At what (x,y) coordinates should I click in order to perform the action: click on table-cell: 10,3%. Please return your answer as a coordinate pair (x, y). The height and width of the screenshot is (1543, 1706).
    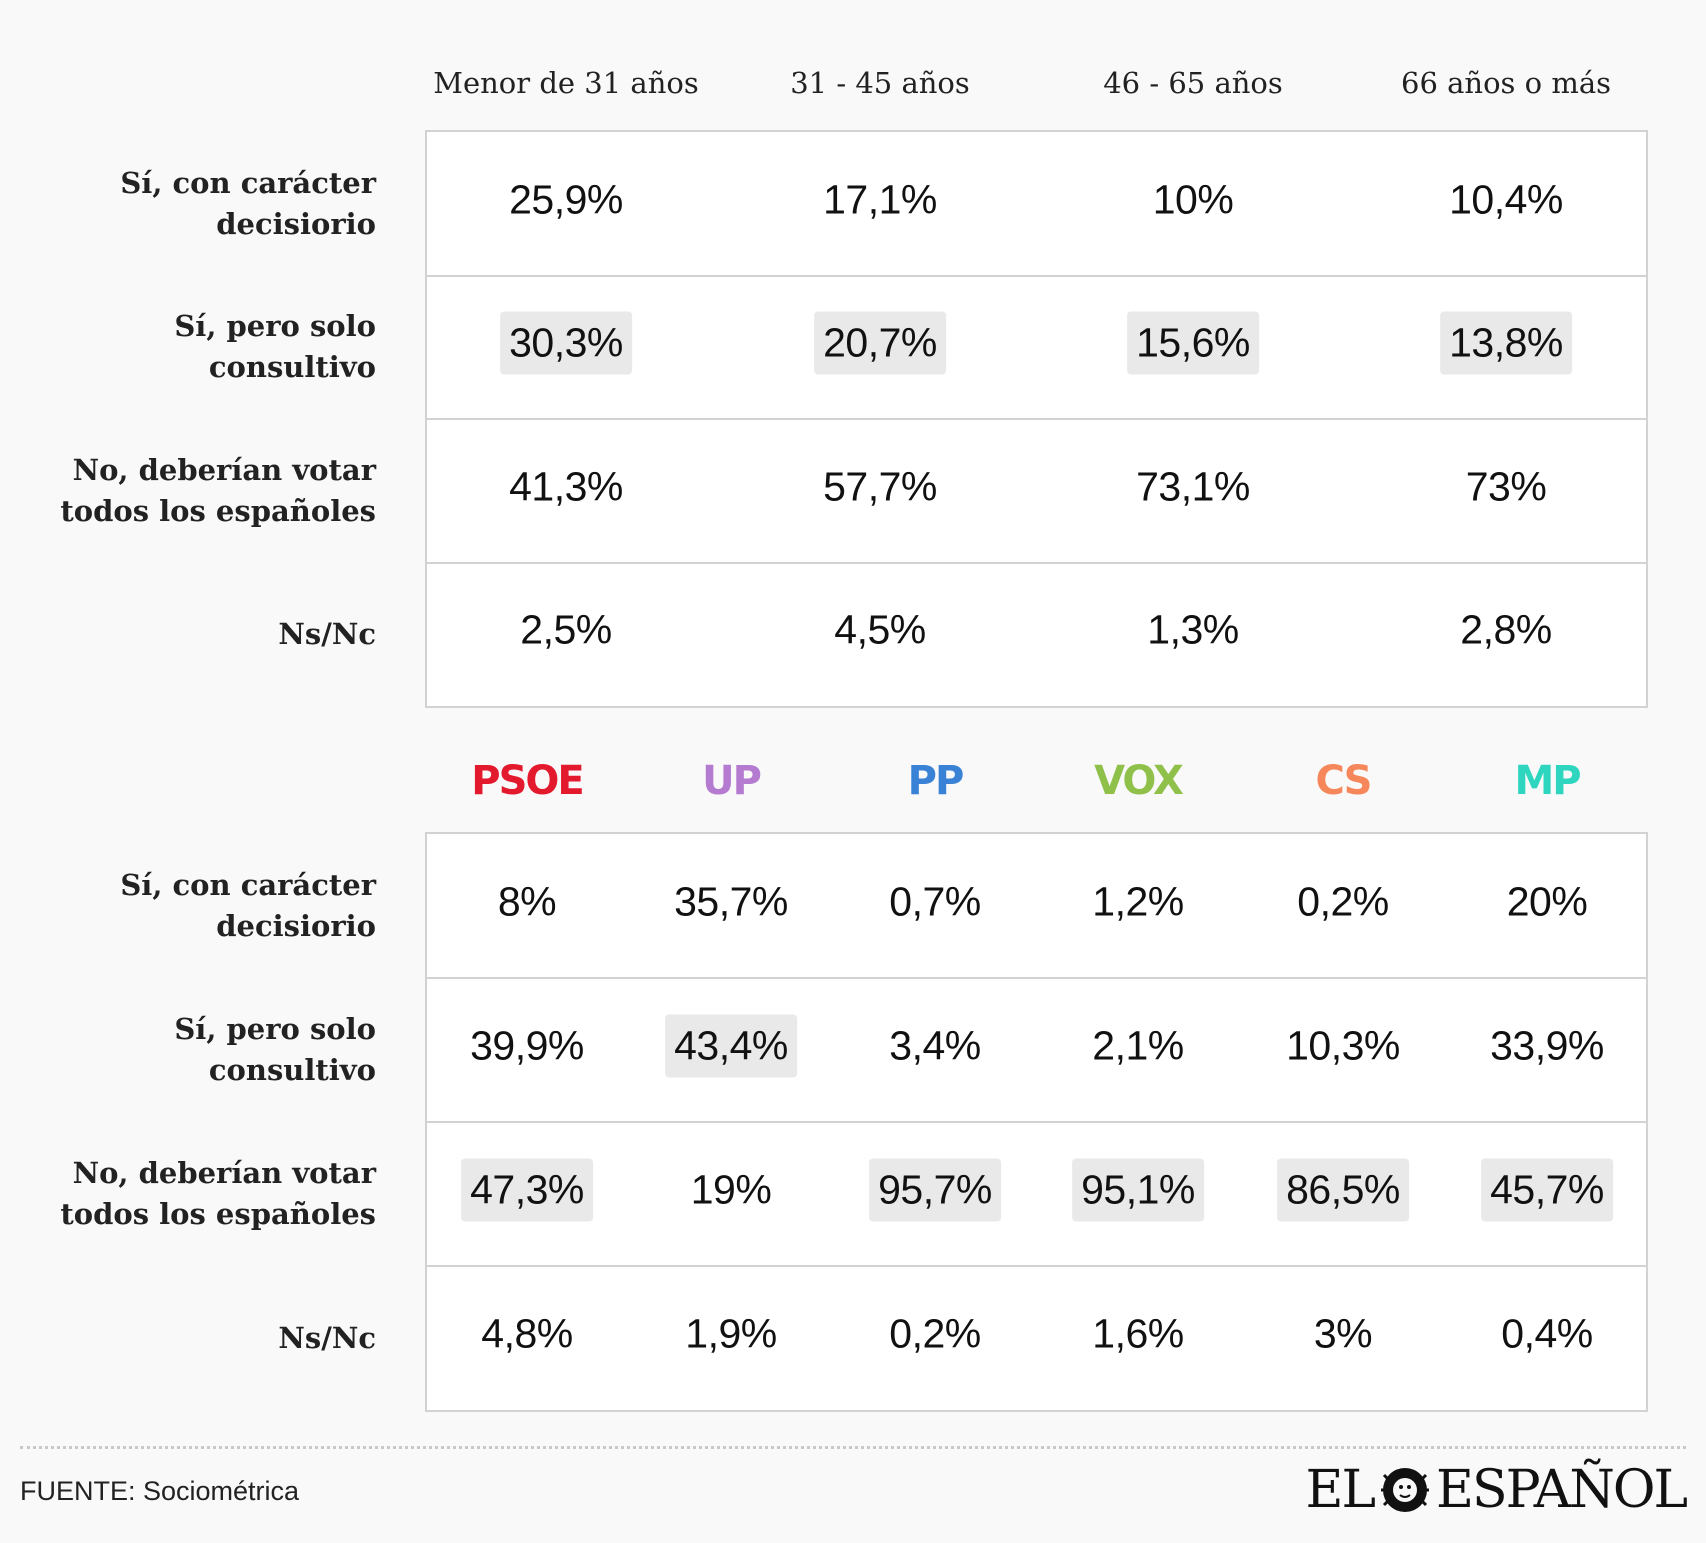
    Looking at the image, I should click on (1343, 1045).